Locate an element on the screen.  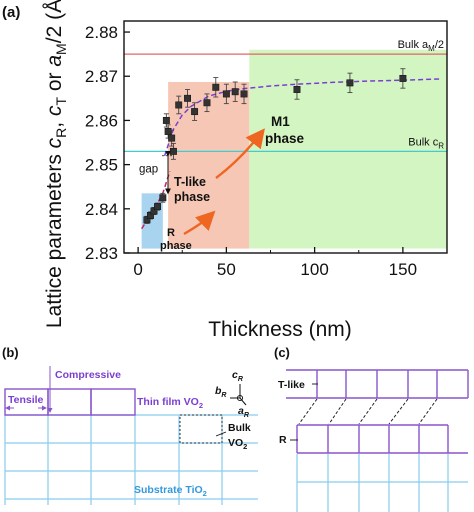
c-substrate-grid is located at coordinates (382, 483).